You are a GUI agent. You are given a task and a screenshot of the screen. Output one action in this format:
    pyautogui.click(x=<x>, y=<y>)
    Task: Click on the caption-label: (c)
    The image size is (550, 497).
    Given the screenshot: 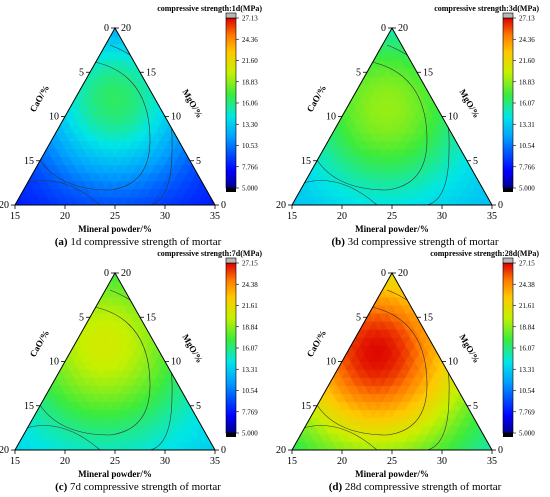 What is the action you would take?
    pyautogui.click(x=61, y=487)
    